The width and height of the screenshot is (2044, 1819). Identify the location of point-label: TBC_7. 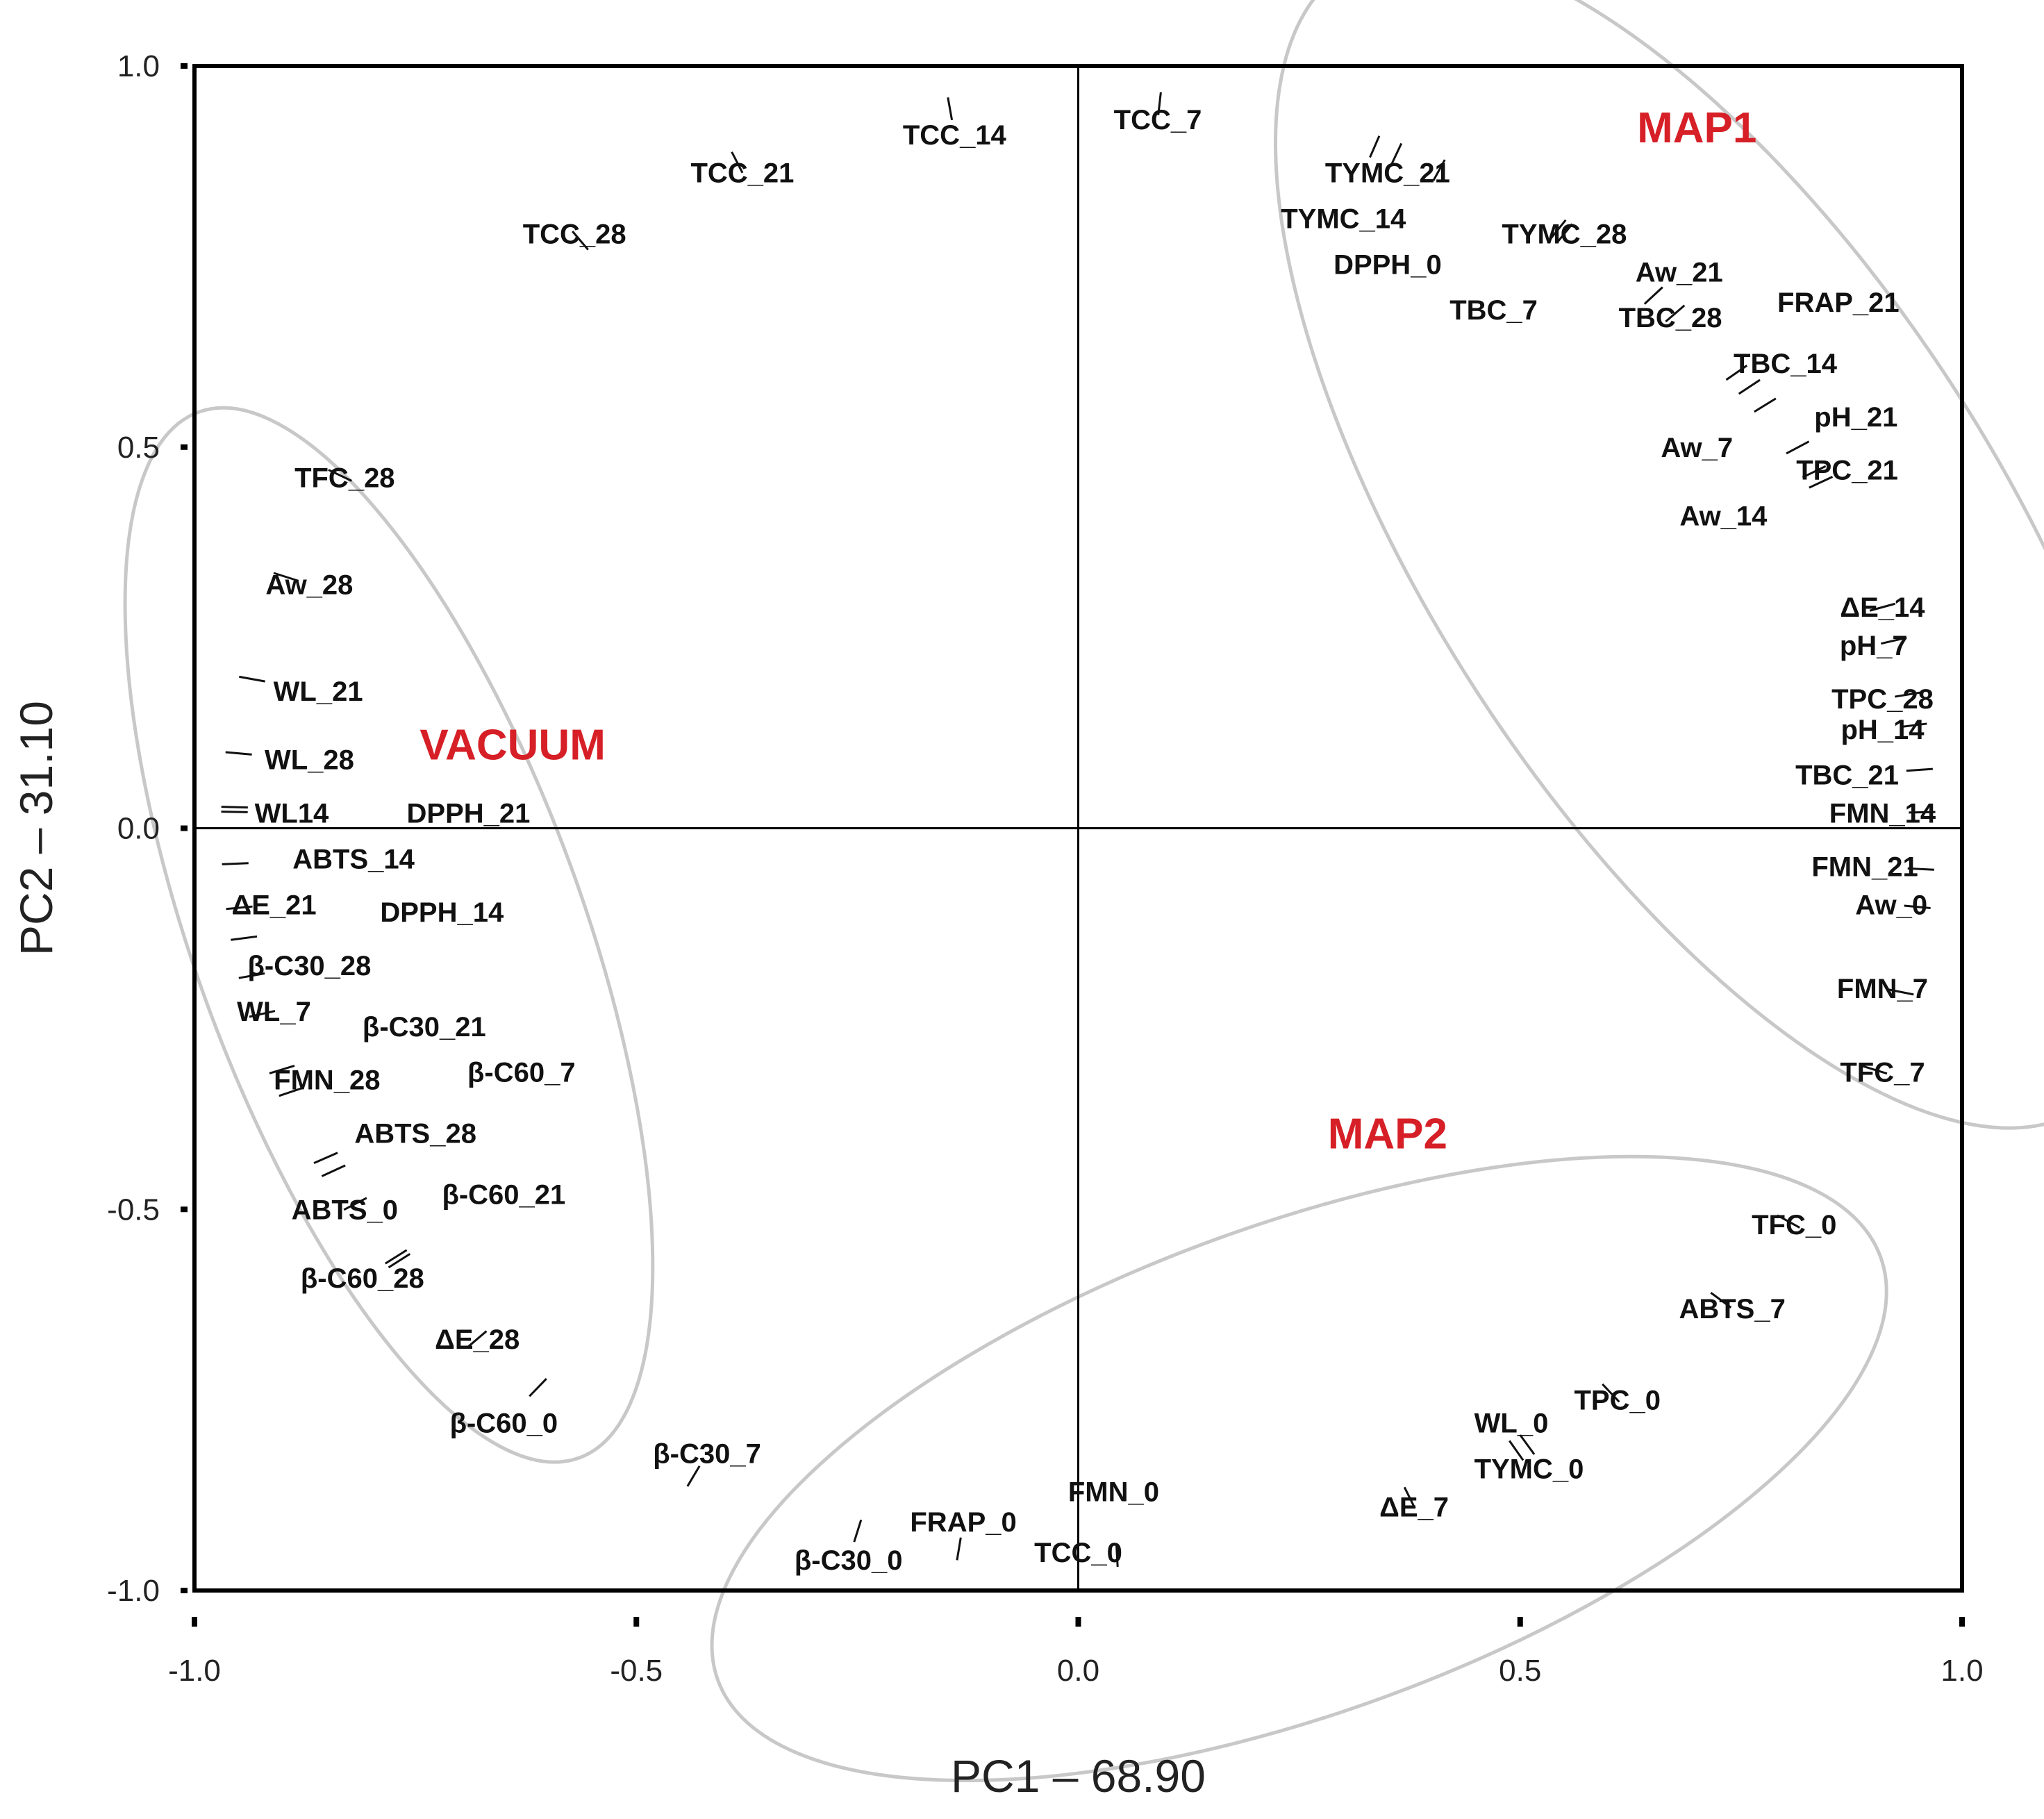
(1493, 310).